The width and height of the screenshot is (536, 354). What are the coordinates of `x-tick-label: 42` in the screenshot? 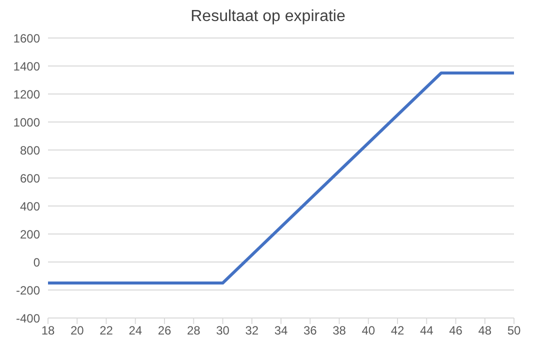 It's located at (397, 331).